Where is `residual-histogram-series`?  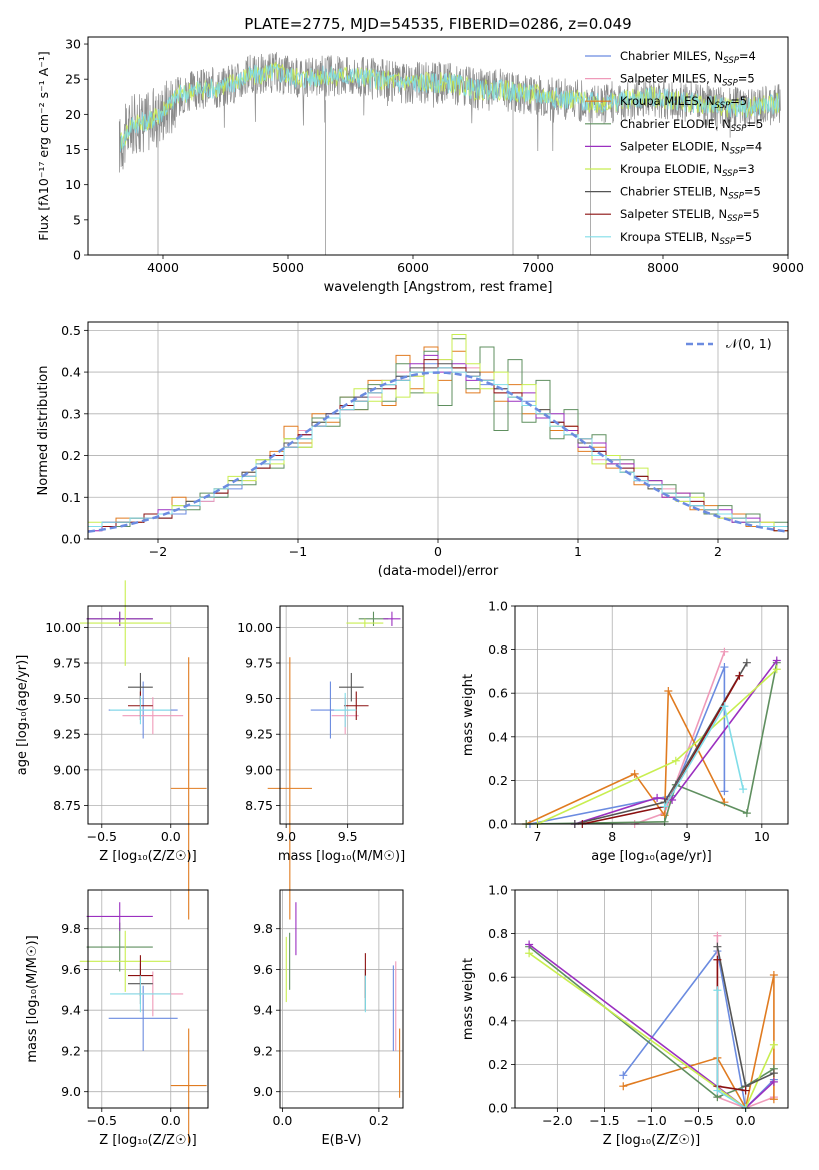
residual-histogram-series is located at coordinates (437, 453).